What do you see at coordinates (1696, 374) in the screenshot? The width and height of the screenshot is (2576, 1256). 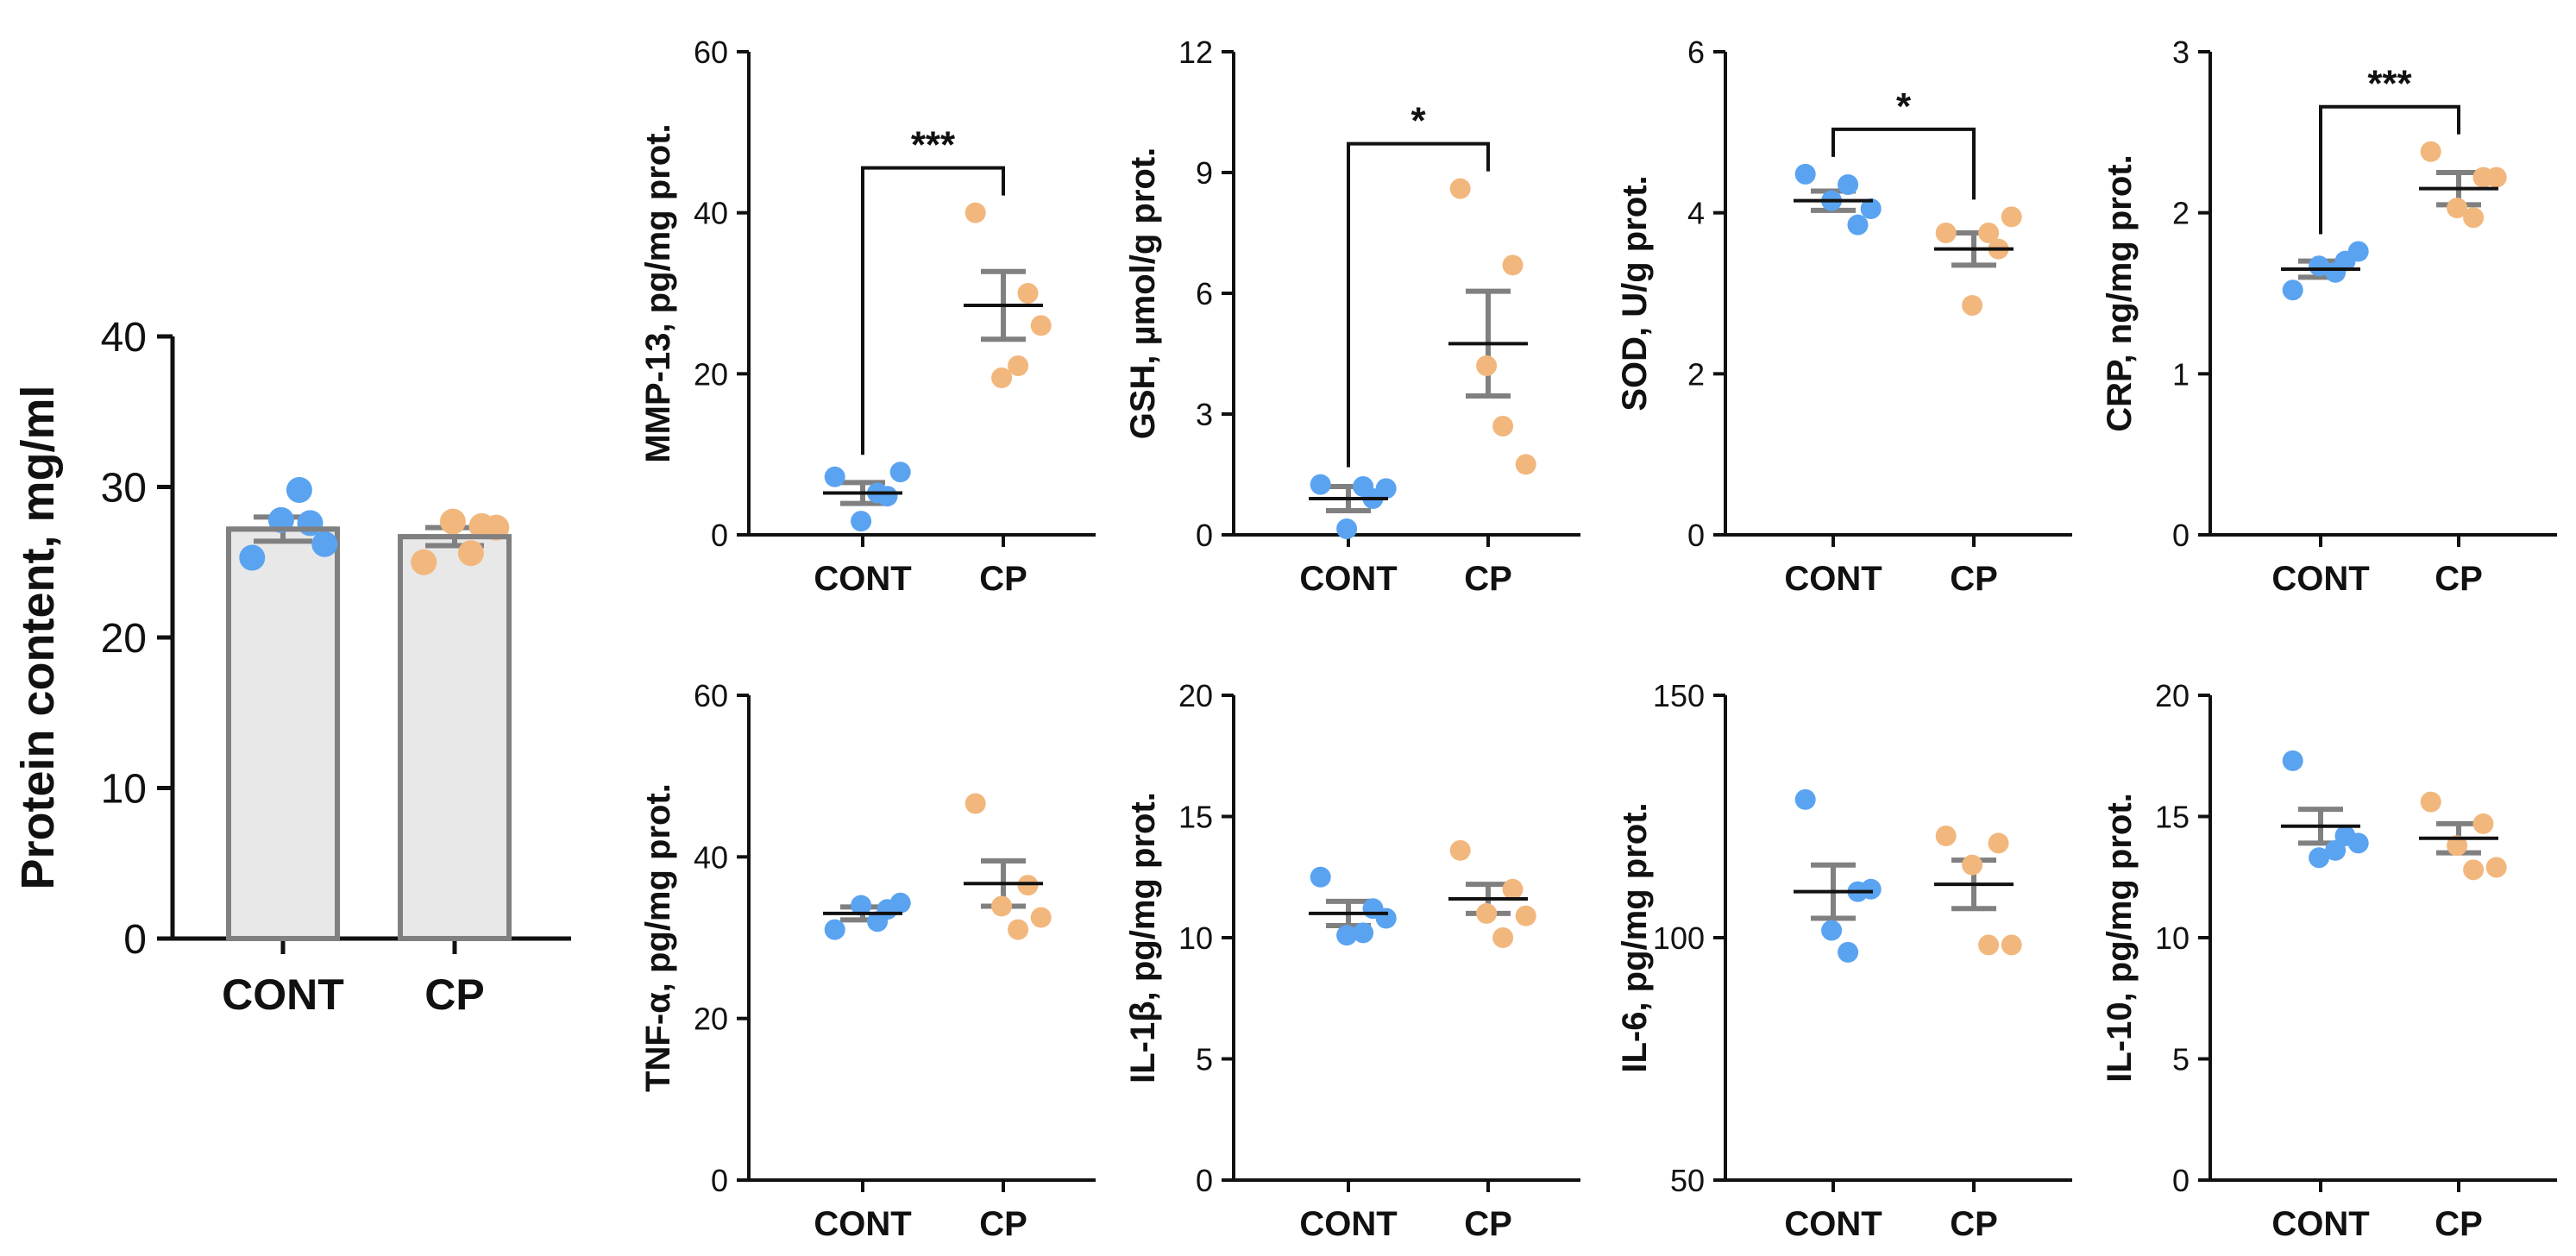 I see `y-tick-label: 2` at bounding box center [1696, 374].